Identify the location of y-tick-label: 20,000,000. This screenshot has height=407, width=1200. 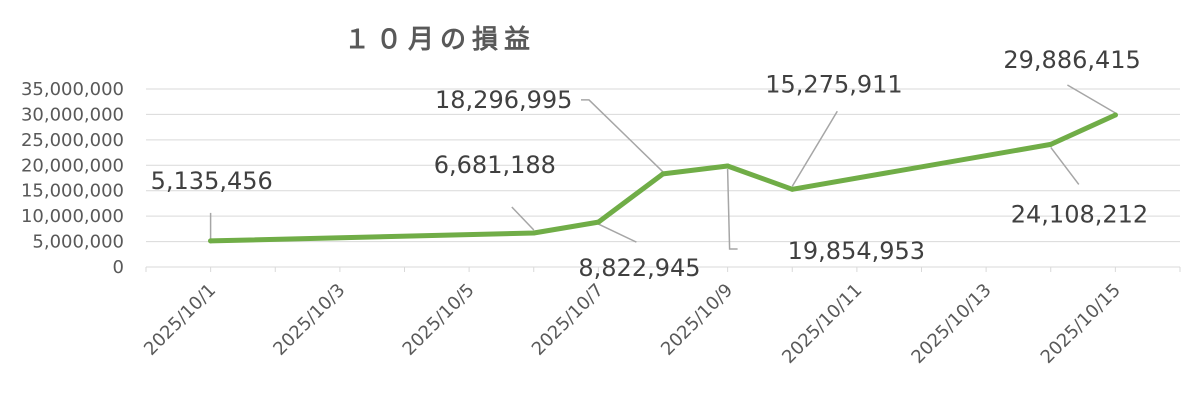
(72, 165).